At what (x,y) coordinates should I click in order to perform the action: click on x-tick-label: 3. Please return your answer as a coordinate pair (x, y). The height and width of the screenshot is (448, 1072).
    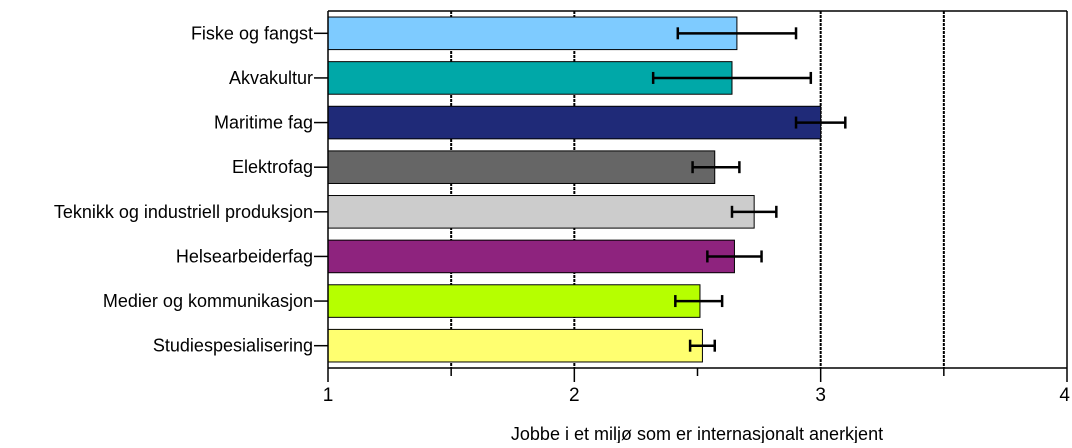
    Looking at the image, I should click on (820, 395).